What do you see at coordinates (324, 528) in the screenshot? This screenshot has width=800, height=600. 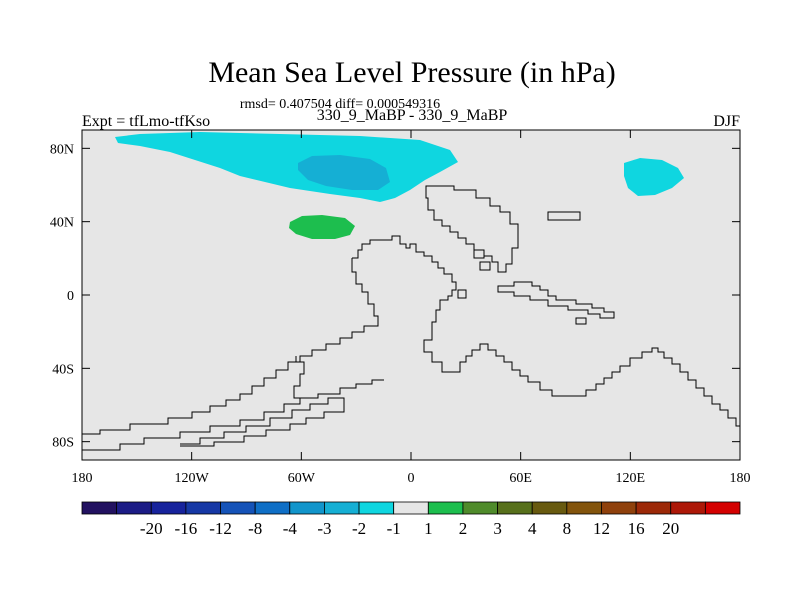 I see `colorbar-label: -3` at bounding box center [324, 528].